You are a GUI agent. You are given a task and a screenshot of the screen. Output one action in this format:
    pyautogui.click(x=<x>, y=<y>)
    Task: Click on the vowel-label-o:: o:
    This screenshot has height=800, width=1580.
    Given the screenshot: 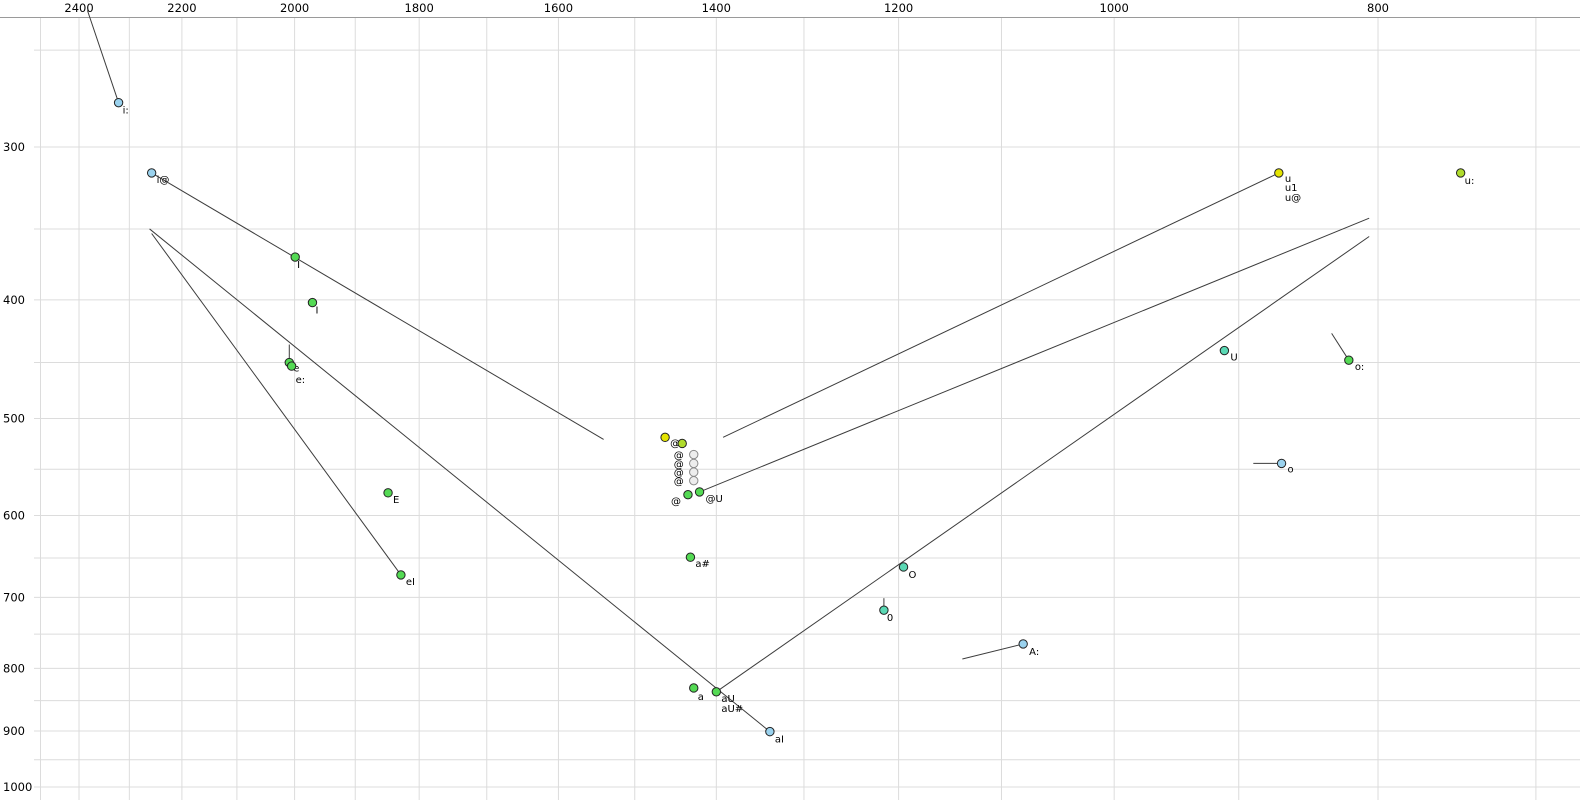 What is the action you would take?
    pyautogui.click(x=1360, y=367)
    